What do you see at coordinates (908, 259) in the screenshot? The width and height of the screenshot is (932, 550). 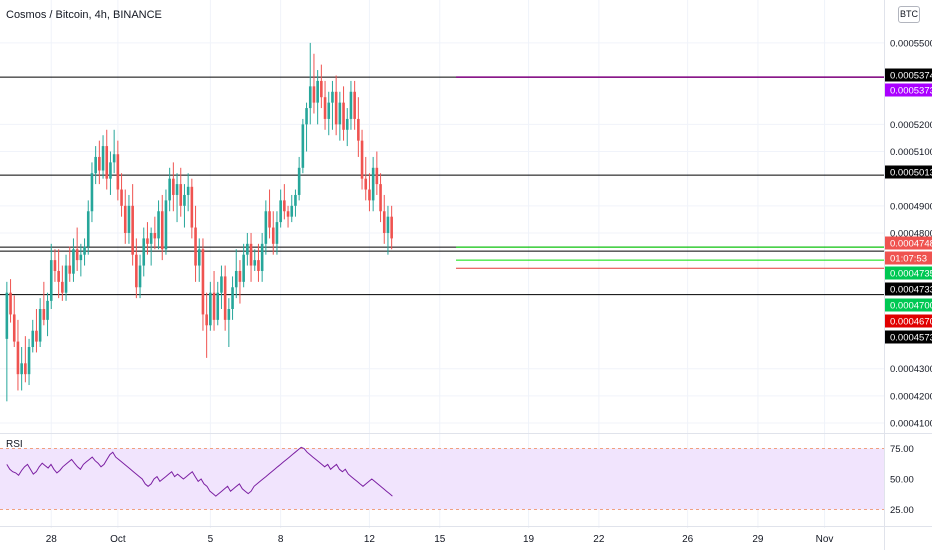 I see `price-label: 01:07:53` at bounding box center [908, 259].